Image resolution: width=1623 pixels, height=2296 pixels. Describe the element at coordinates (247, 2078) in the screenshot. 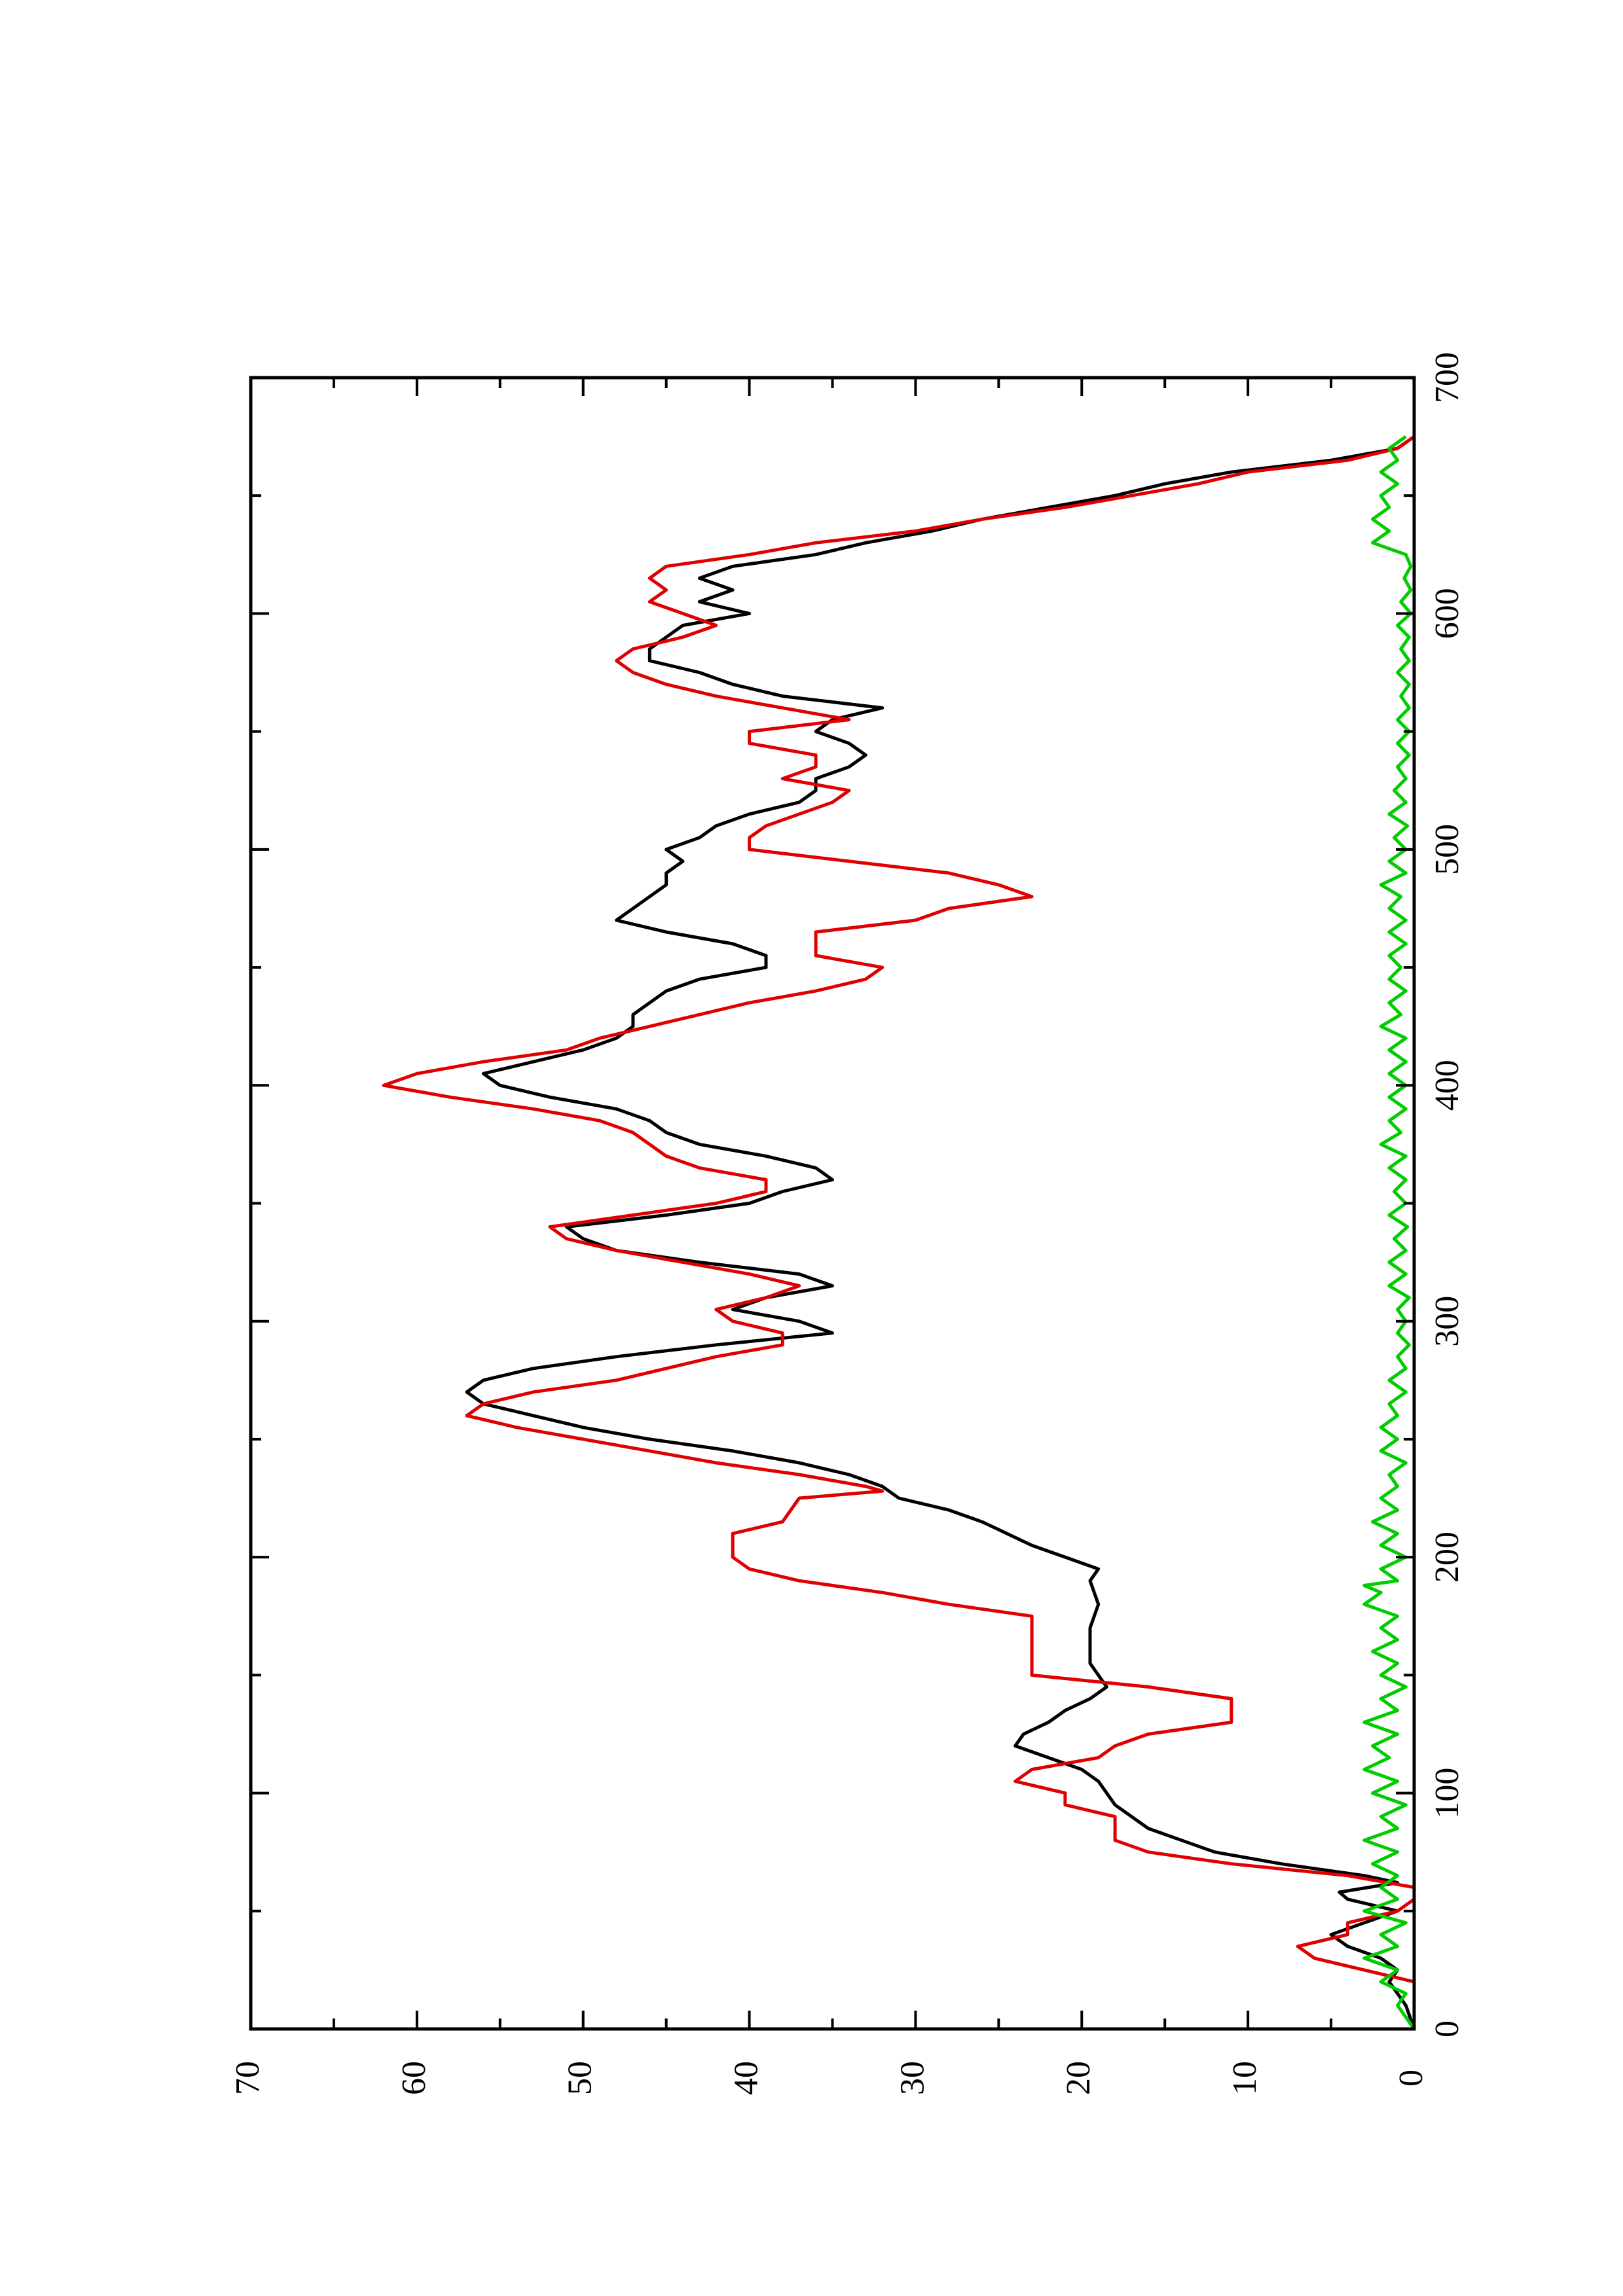

I see `y-tick-label: 70` at that location.